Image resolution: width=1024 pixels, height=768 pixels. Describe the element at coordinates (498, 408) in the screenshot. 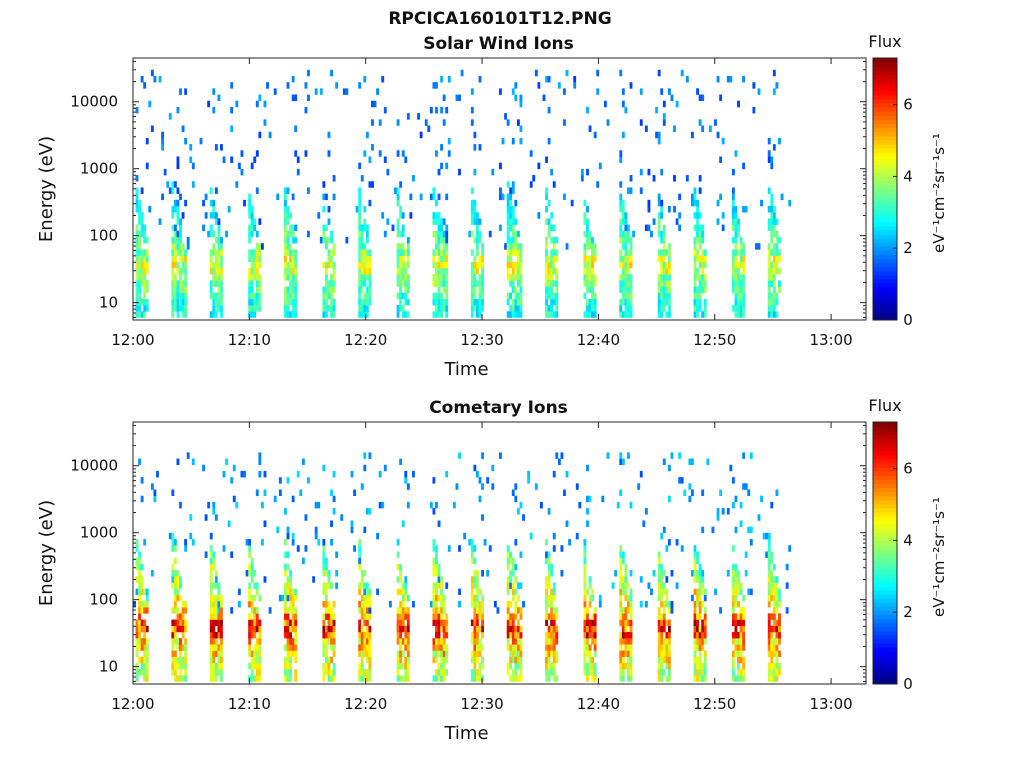

I see `panel-title: Cometary Ions` at that location.